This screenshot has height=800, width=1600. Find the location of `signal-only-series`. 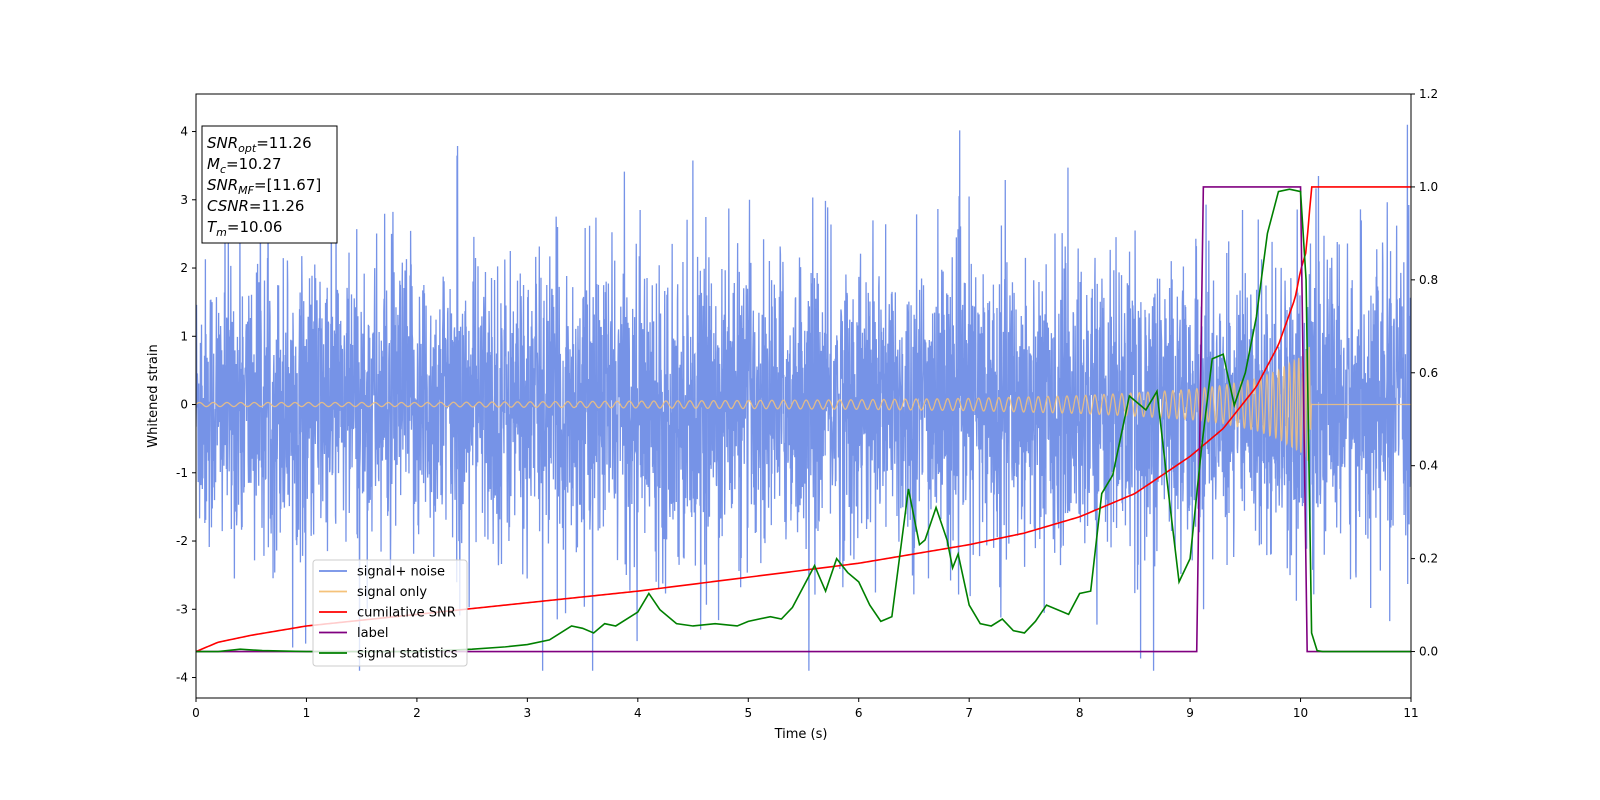

signal-only-series is located at coordinates (803, 403).